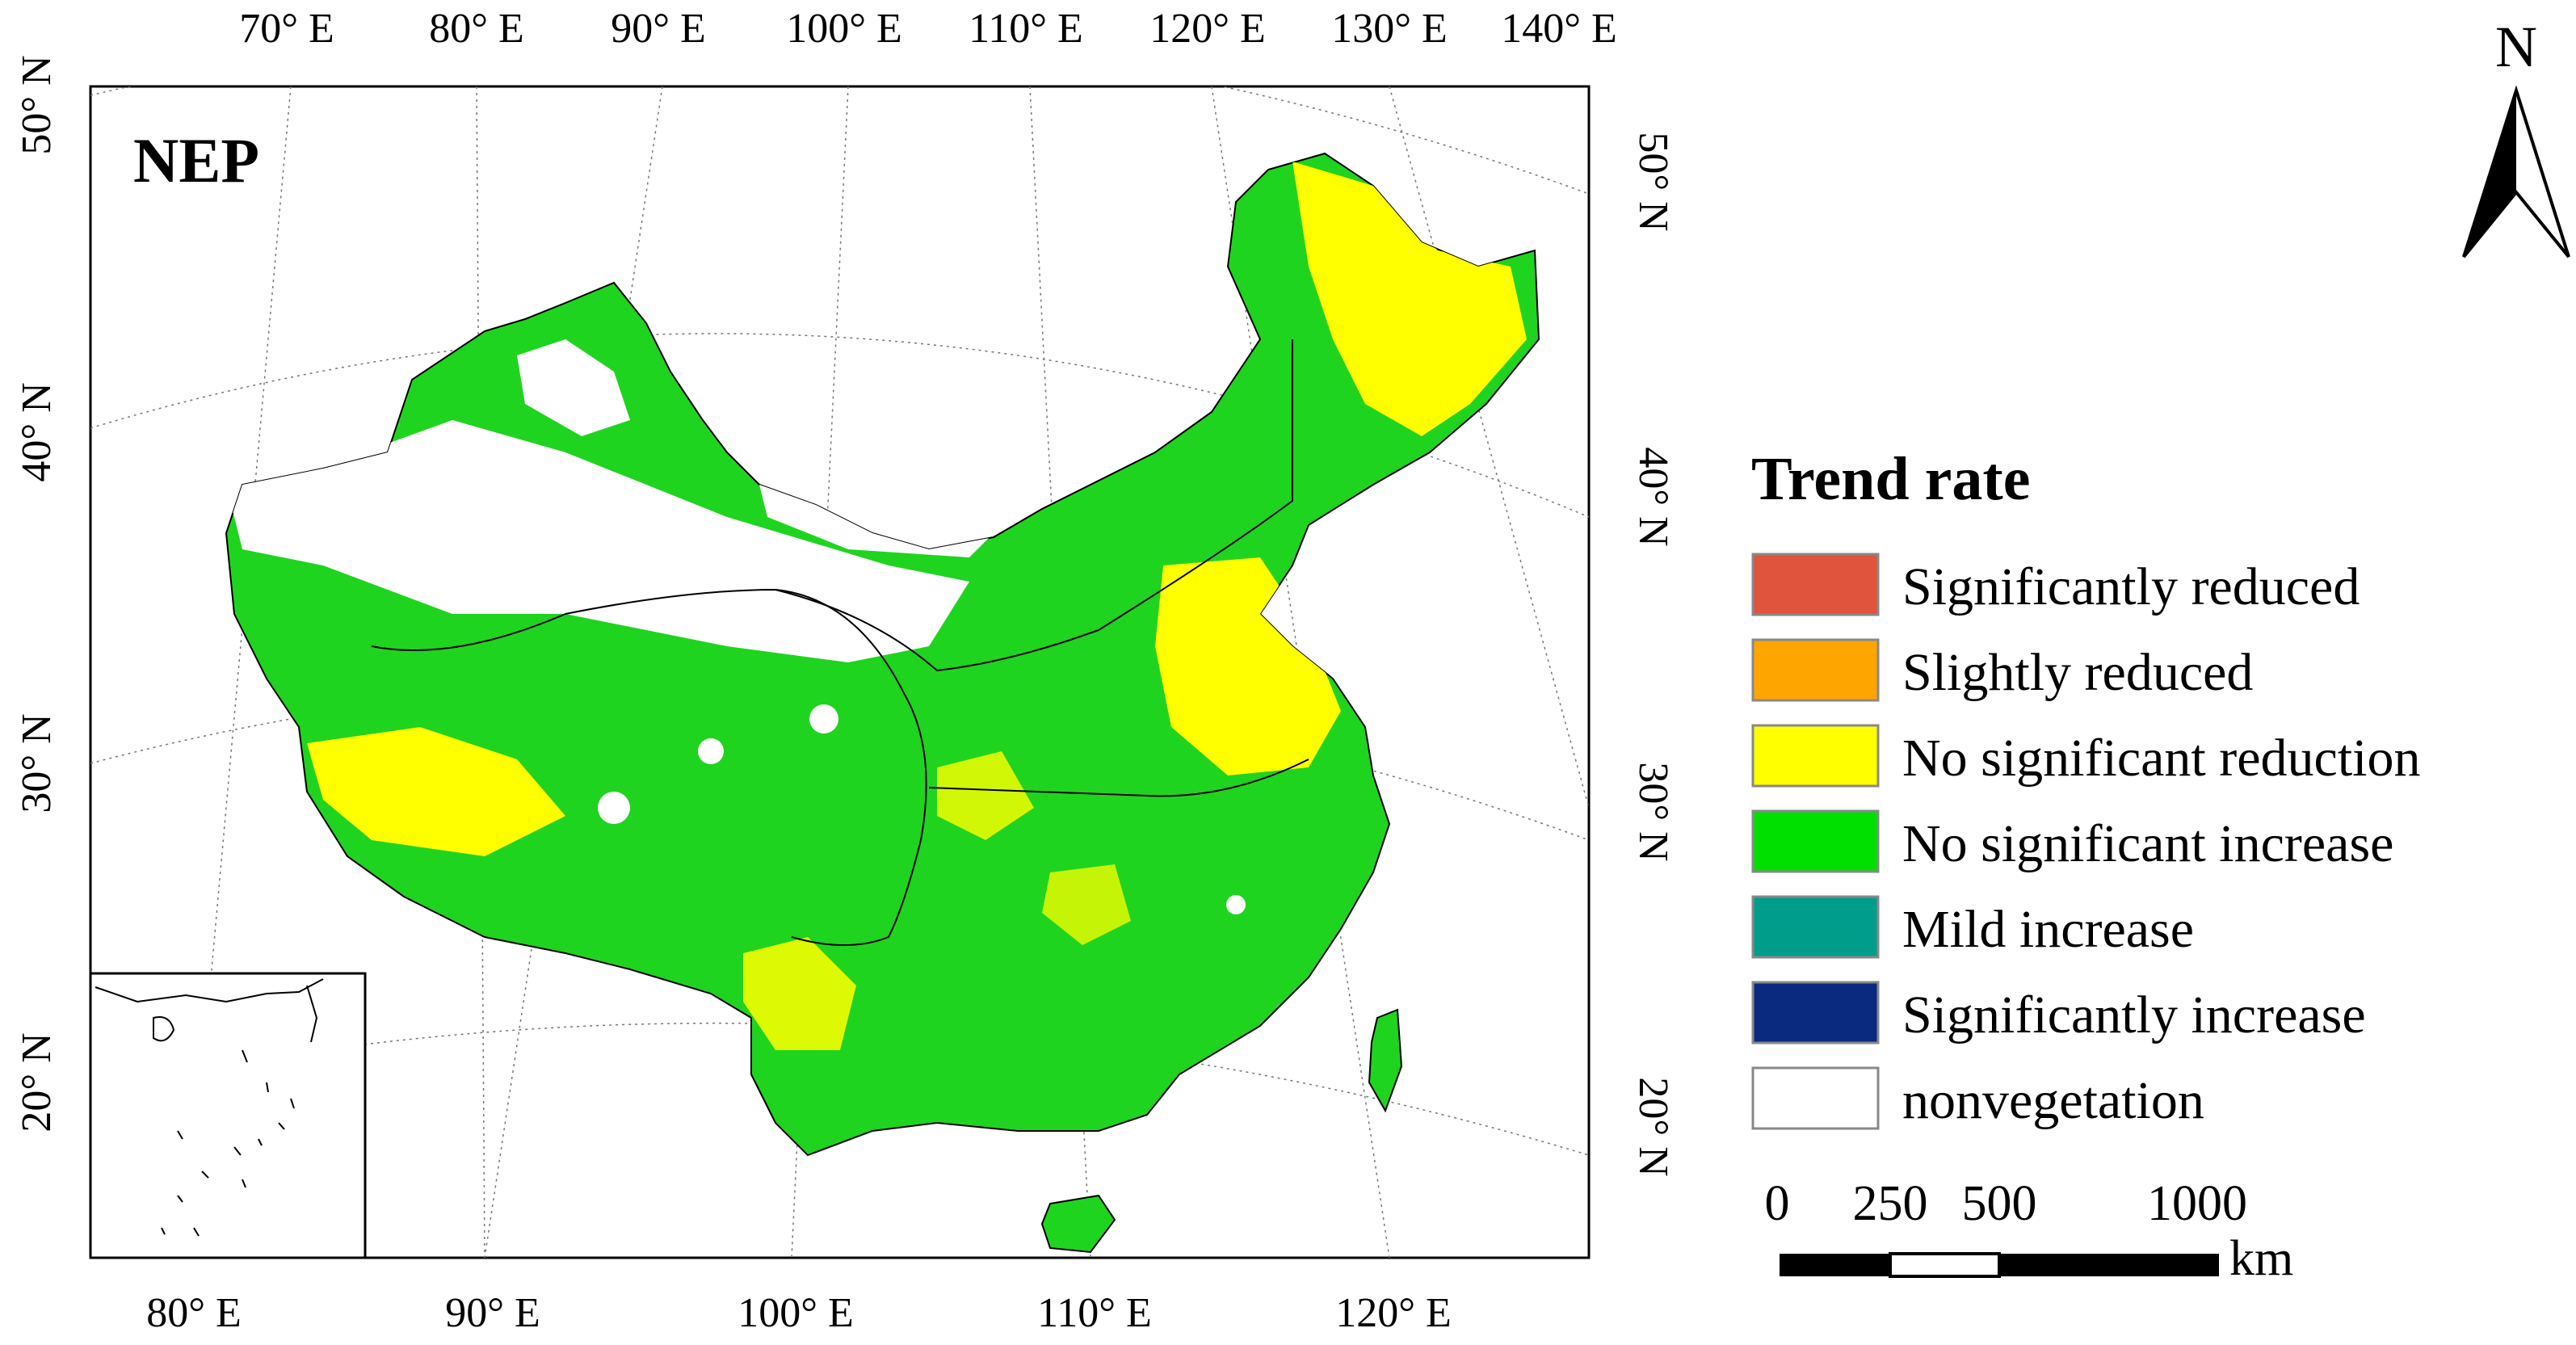  What do you see at coordinates (1653, 497) in the screenshot?
I see `right-axis-label: 40° N` at bounding box center [1653, 497].